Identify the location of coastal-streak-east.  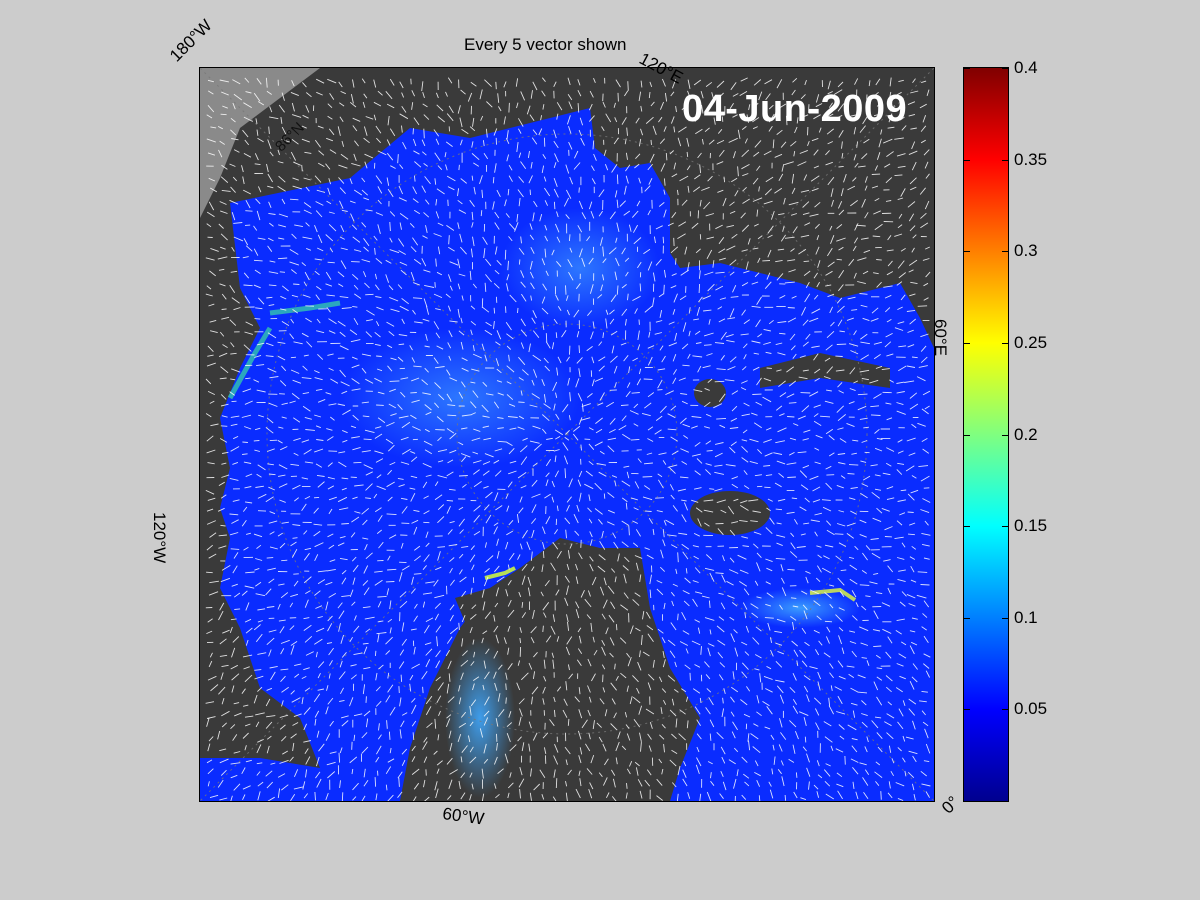
(833, 594).